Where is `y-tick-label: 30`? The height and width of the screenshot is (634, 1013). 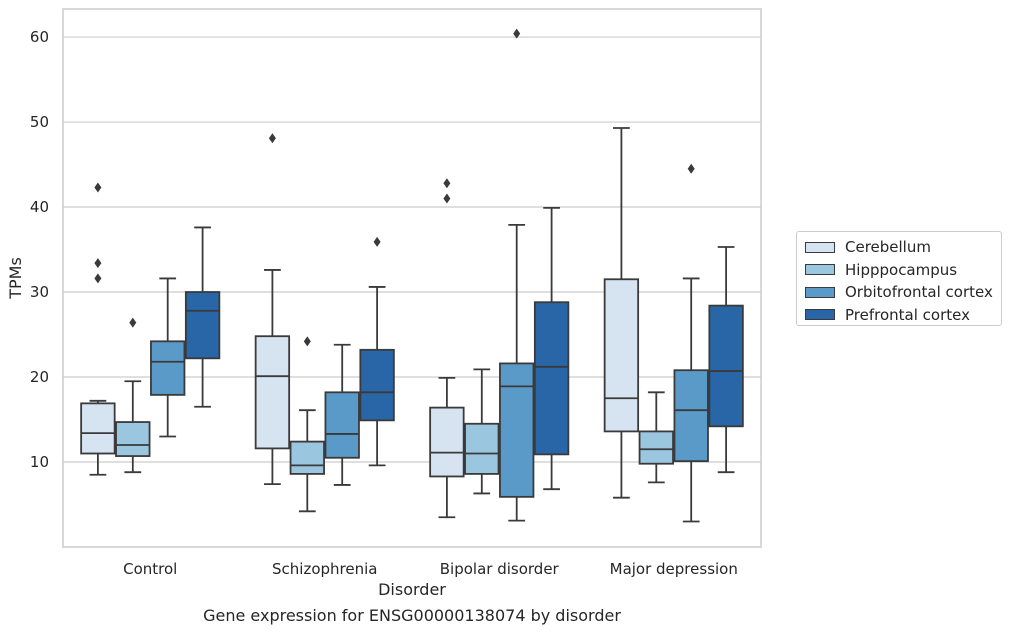 y-tick-label: 30 is located at coordinates (39, 292).